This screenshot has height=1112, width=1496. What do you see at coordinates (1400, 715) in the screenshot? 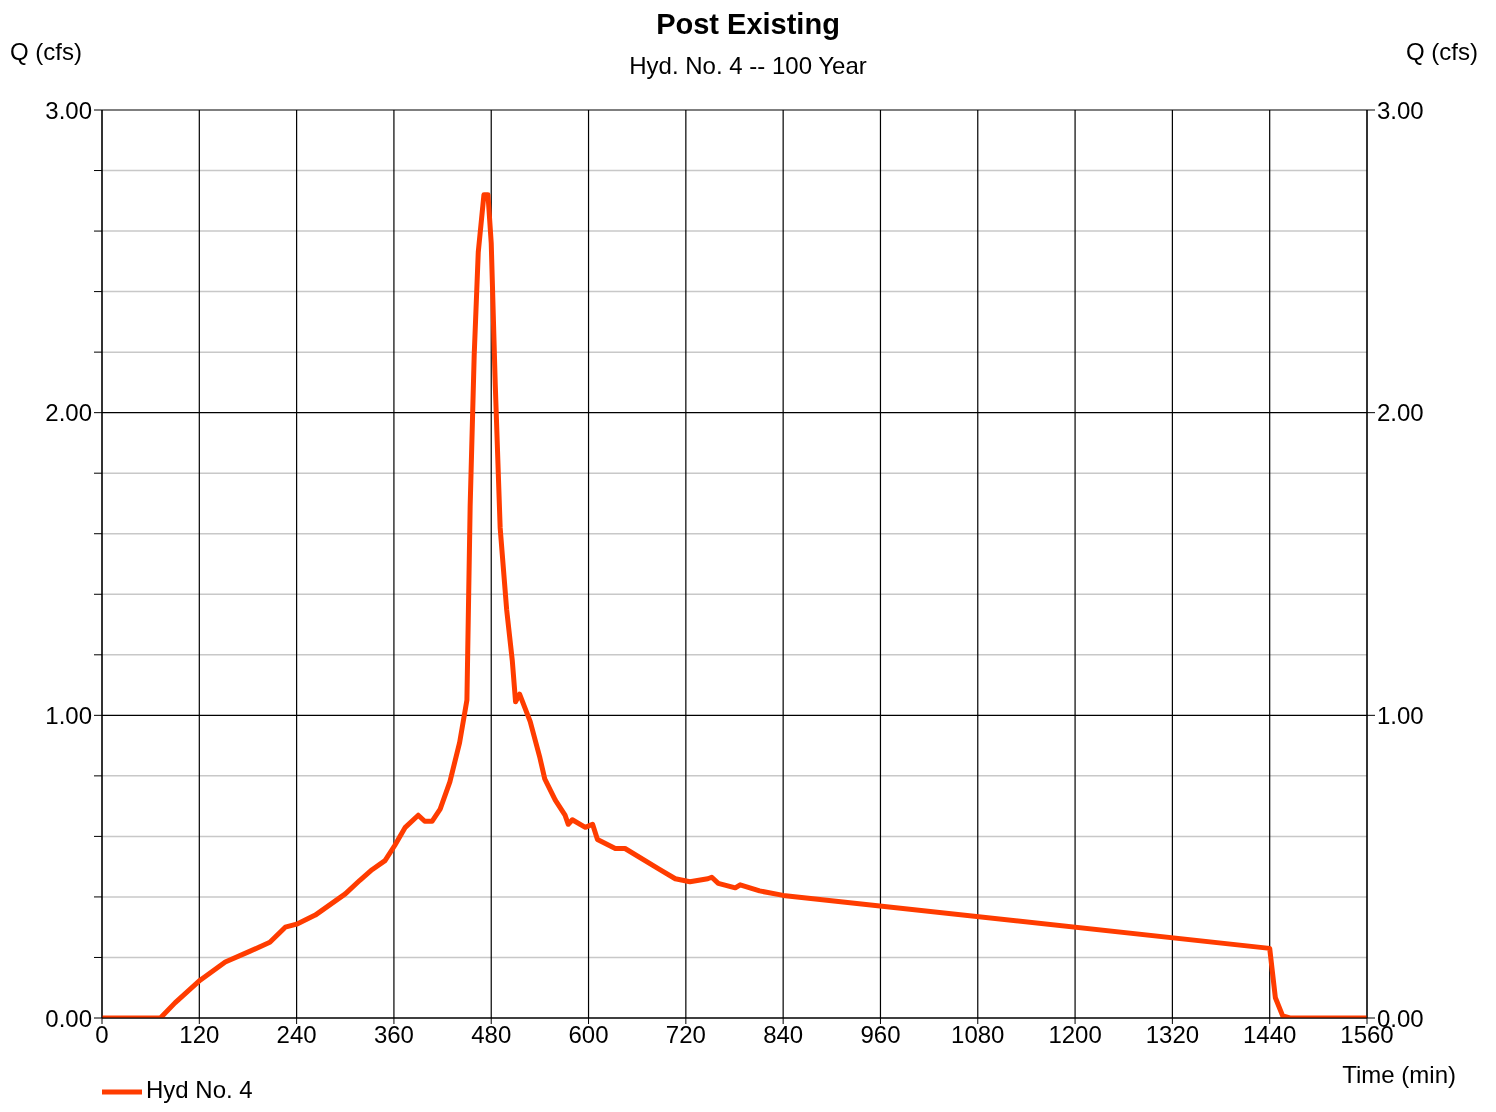
I see `y2-tick-label: 1.00` at bounding box center [1400, 715].